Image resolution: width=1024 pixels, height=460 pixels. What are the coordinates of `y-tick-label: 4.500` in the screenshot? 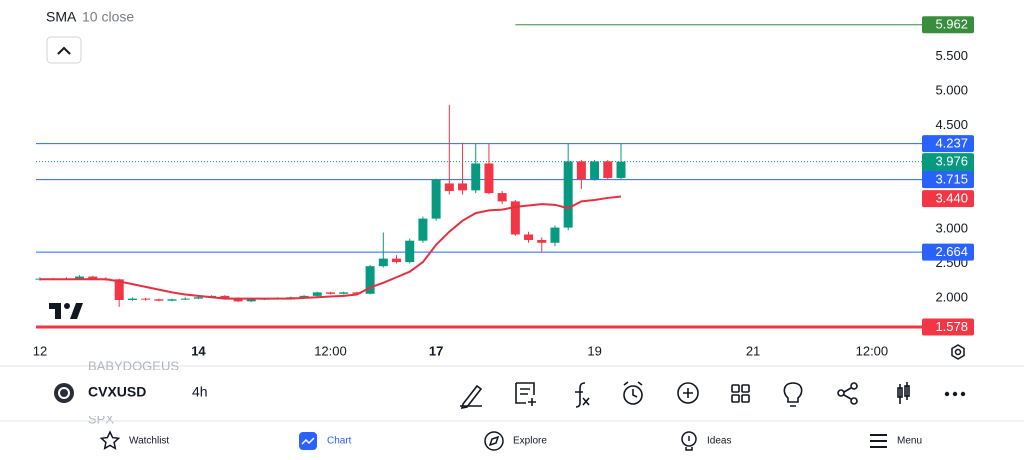 It's located at (951, 124).